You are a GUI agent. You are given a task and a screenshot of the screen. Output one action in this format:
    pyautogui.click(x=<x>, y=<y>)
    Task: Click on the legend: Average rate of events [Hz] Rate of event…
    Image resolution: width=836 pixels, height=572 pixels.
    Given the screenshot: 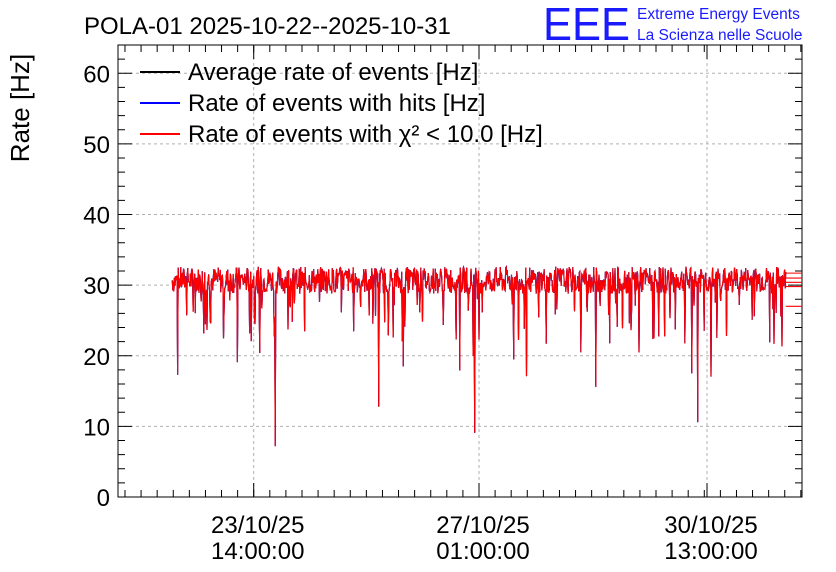 What is the action you would take?
    pyautogui.click(x=341, y=103)
    